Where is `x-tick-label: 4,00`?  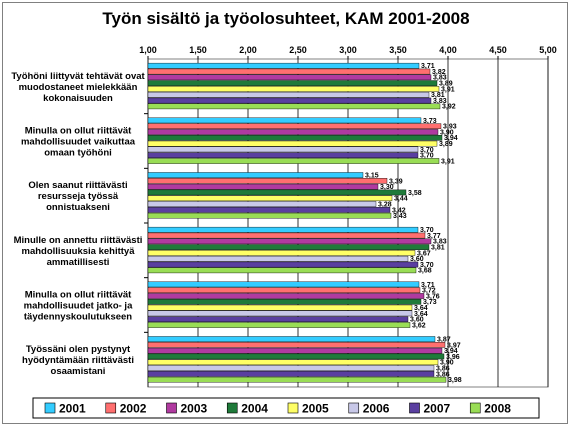
x-tick-label: 4,00 is located at coordinates (448, 50).